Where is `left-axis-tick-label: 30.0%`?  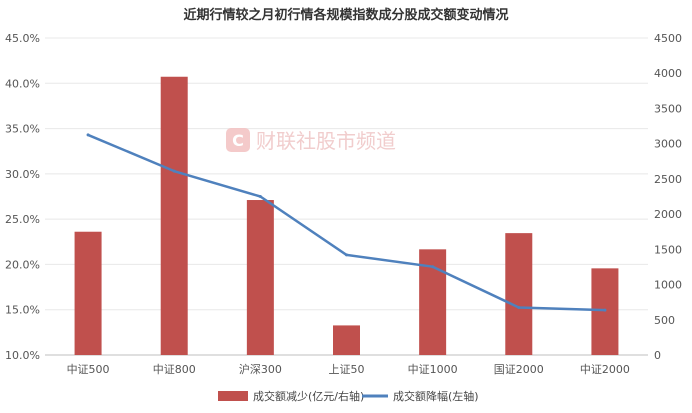 left-axis-tick-label: 30.0% is located at coordinates (22, 174).